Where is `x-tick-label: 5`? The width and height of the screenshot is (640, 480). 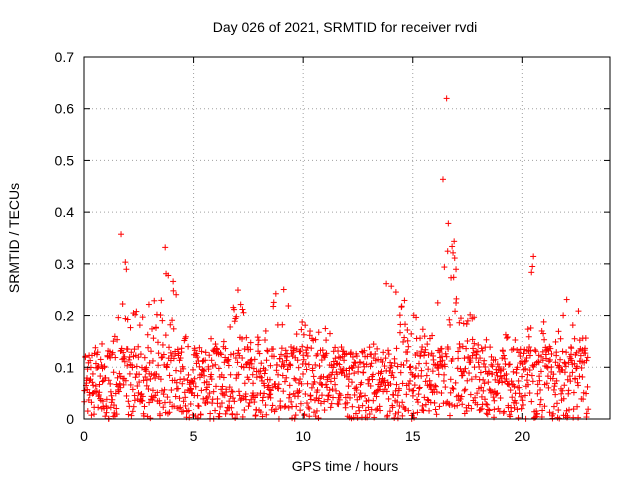
x-tick-label: 5 is located at coordinates (194, 436).